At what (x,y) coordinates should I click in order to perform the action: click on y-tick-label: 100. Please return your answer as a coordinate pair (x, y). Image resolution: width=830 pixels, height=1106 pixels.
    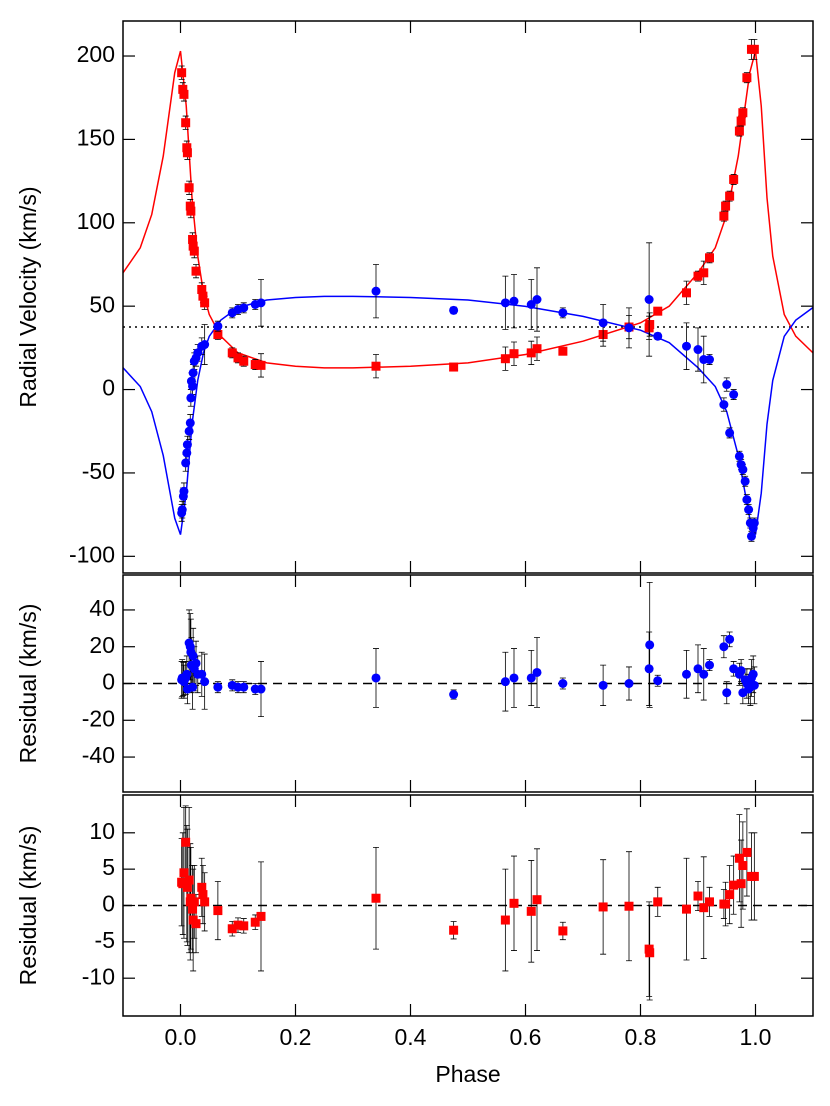
    Looking at the image, I should click on (96, 221).